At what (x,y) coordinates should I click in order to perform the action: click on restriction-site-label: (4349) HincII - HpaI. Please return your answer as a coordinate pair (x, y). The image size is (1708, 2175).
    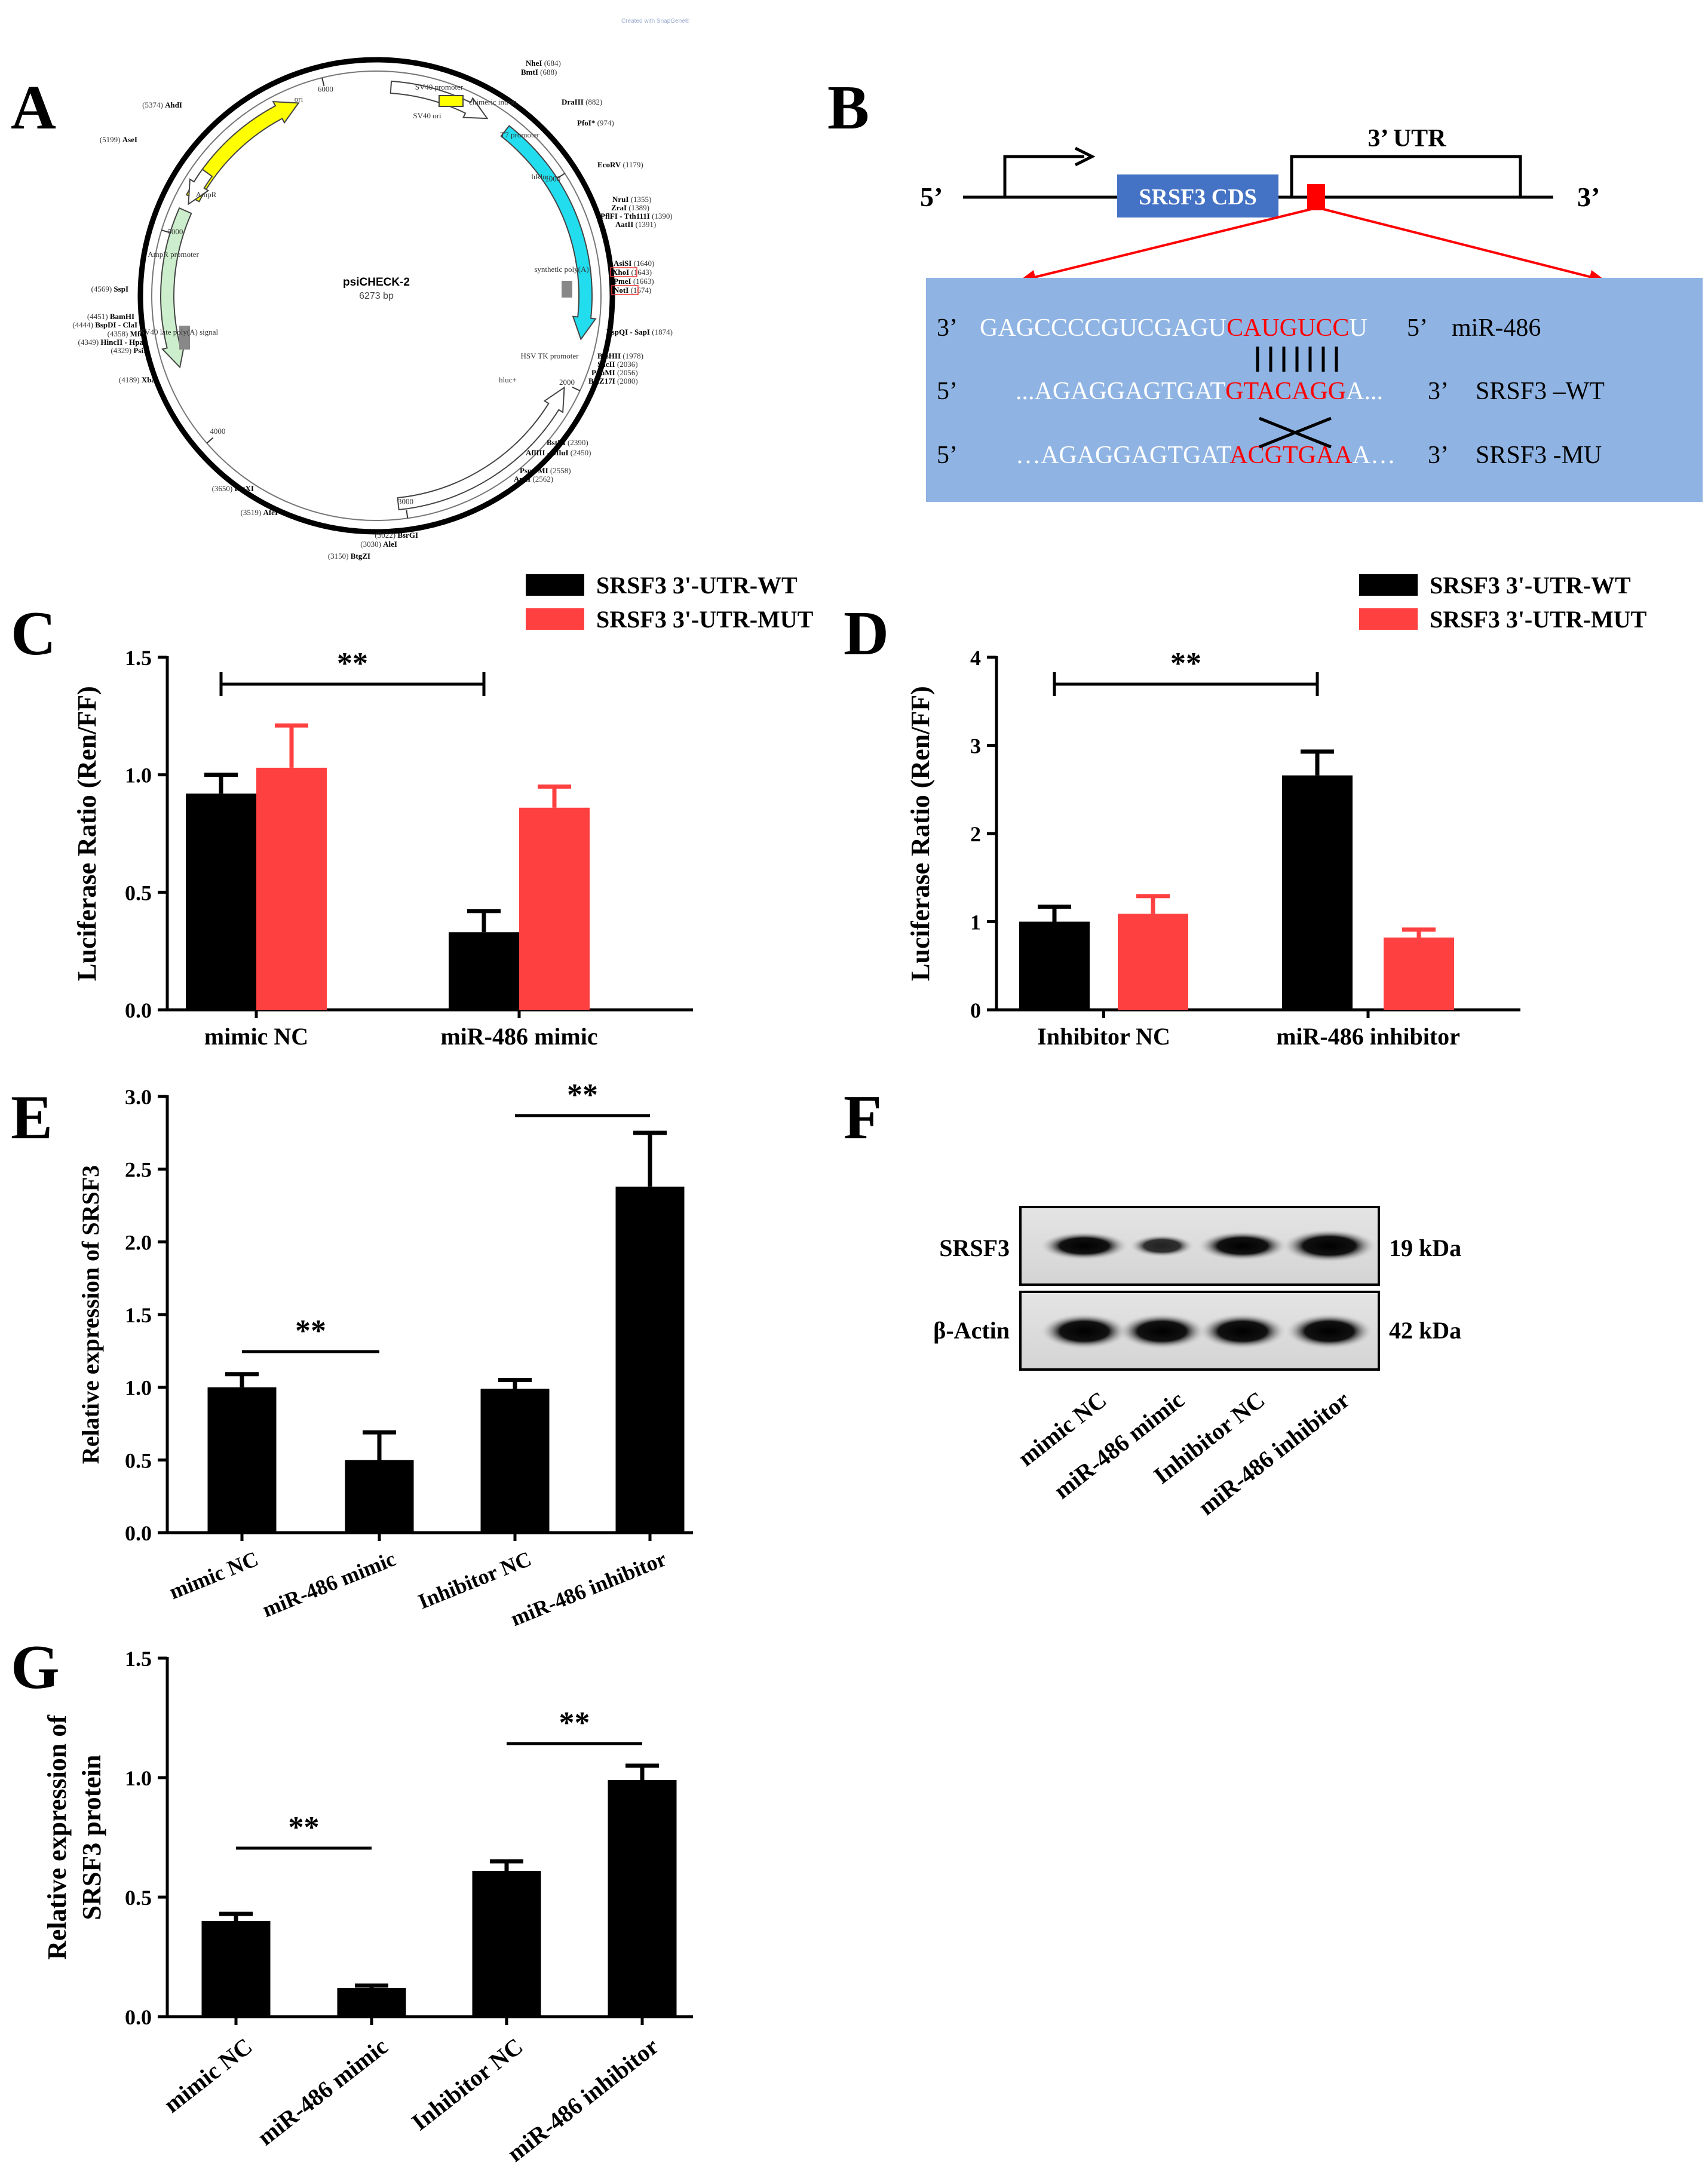
    Looking at the image, I should click on (112, 342).